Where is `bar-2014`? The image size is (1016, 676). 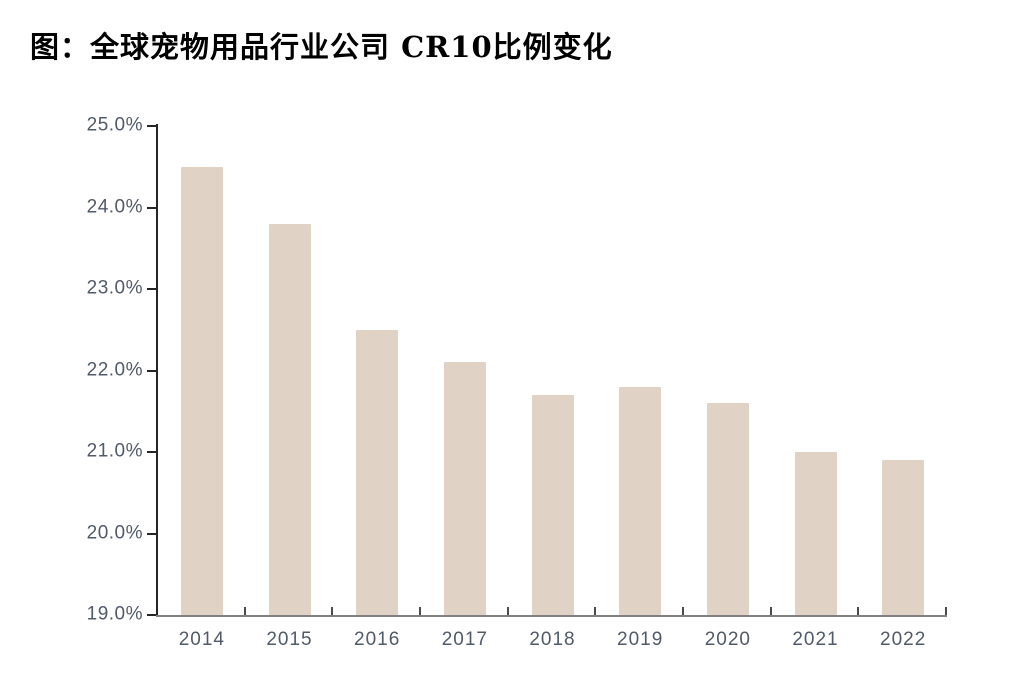 bar-2014 is located at coordinates (201, 390).